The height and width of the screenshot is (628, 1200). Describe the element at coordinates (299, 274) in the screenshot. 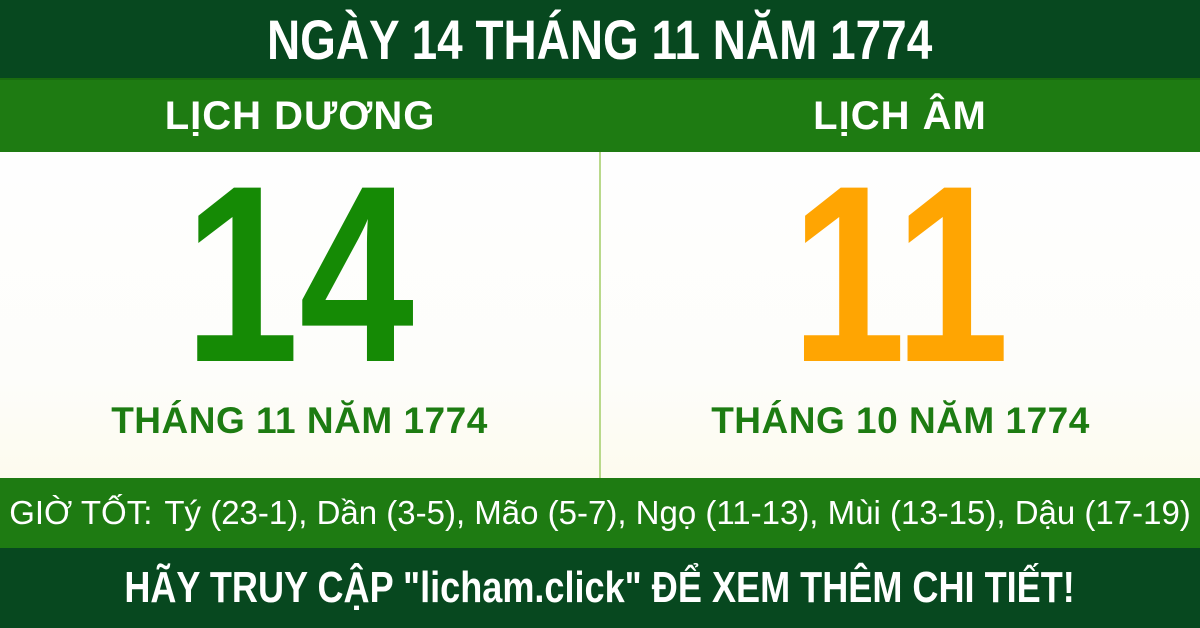

I see `solar-day-number: 14` at that location.